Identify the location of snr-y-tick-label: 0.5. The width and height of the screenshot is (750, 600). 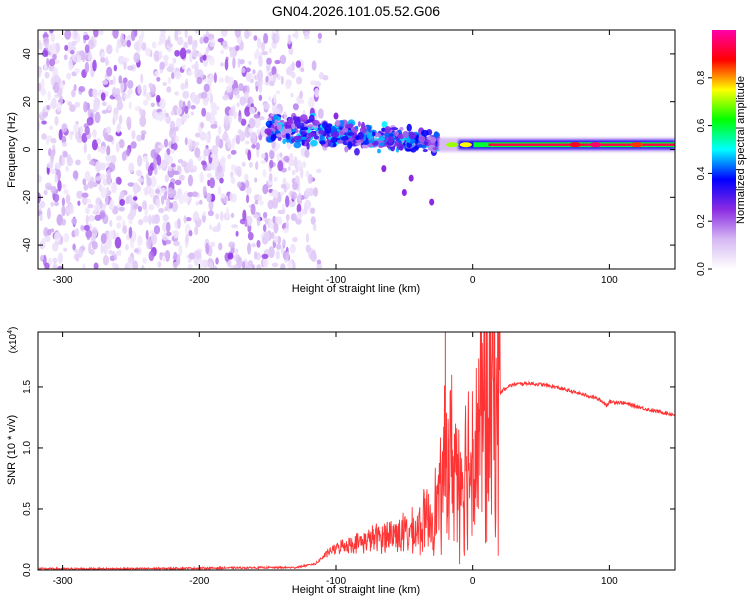
(27, 509).